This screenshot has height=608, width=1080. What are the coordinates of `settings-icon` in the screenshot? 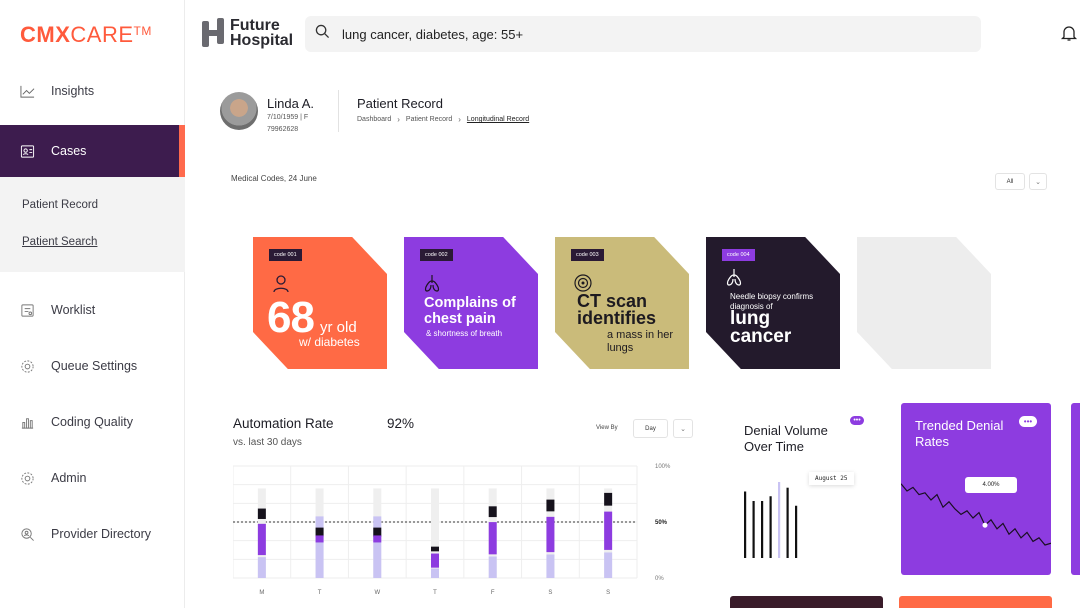 It's located at (27, 478).